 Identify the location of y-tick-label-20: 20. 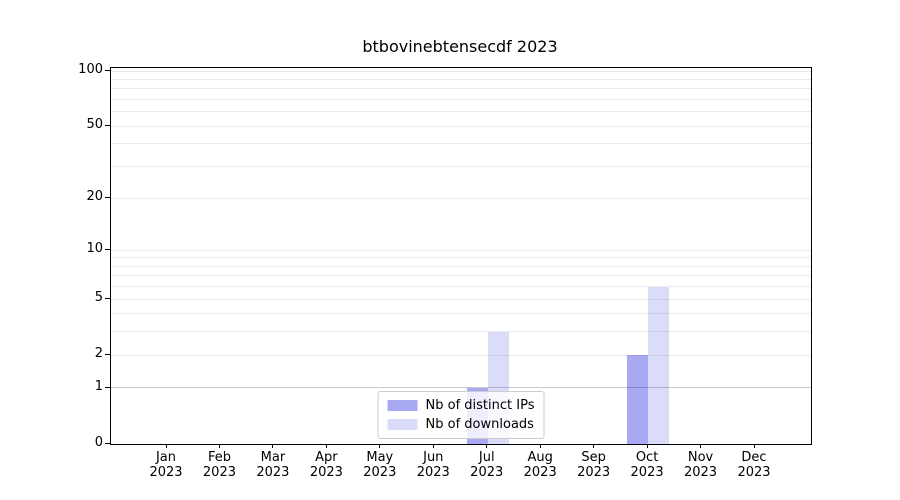
(94, 197).